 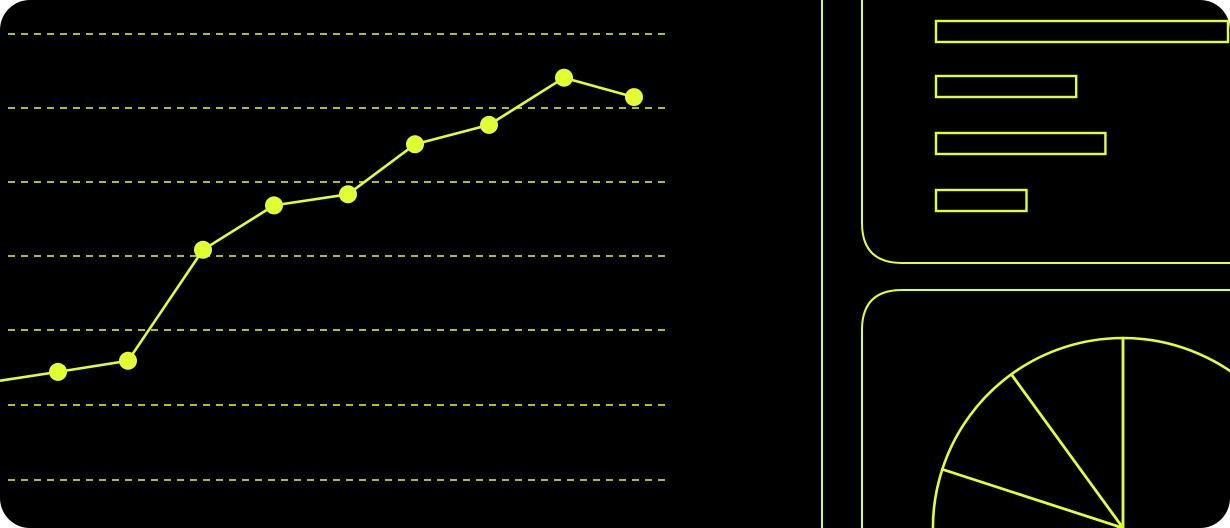 What do you see at coordinates (1082, 116) in the screenshot?
I see `bar-chart` at bounding box center [1082, 116].